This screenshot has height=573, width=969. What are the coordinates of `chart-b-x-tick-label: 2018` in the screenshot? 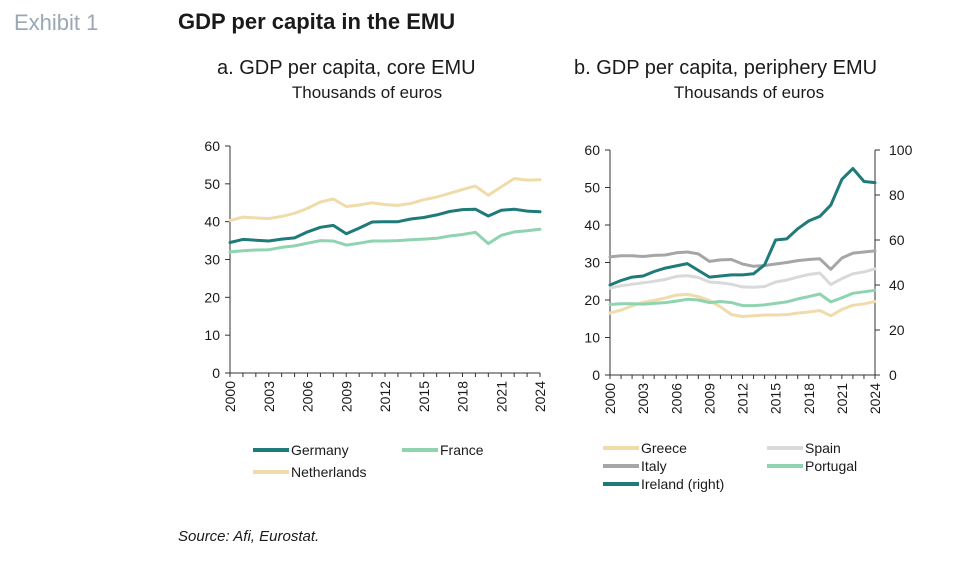 It's located at (809, 398).